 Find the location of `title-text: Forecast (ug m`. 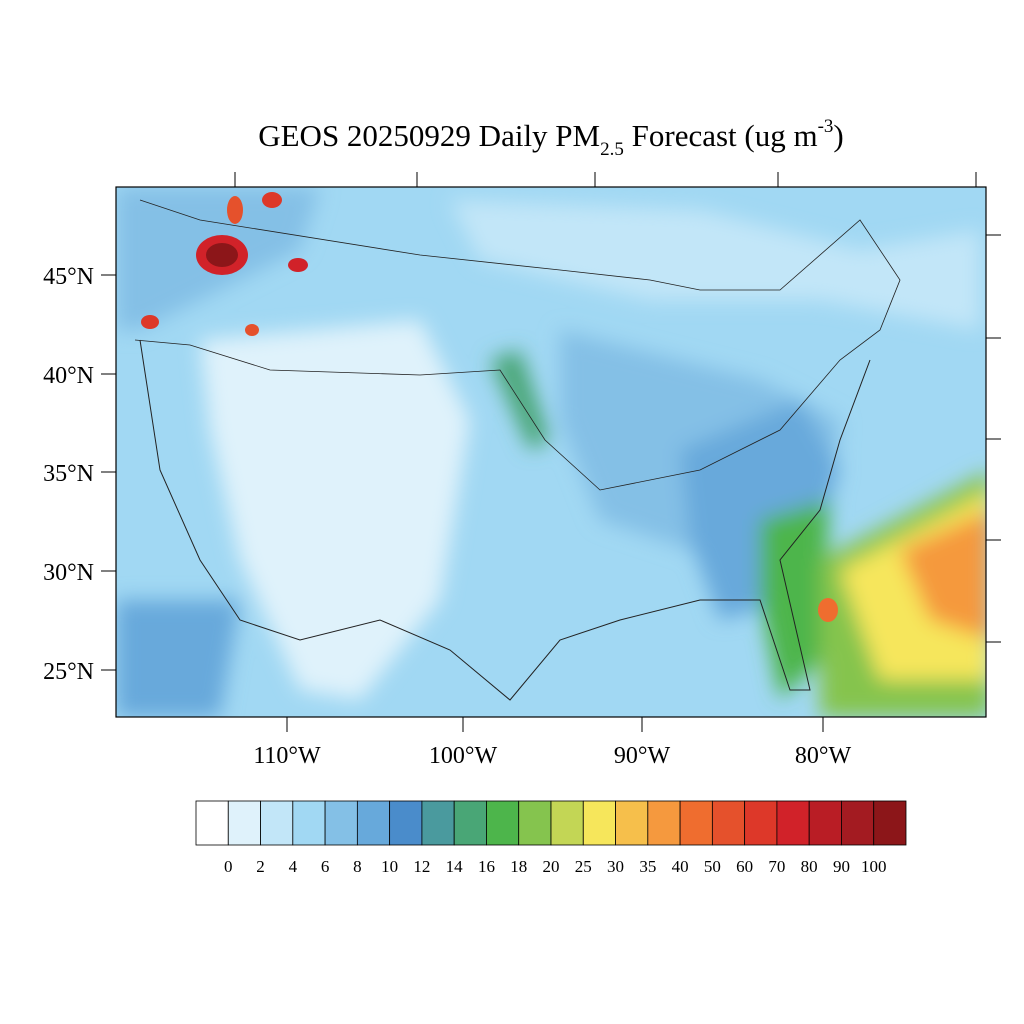

title-text: Forecast (ug m is located at coordinates (721, 135).